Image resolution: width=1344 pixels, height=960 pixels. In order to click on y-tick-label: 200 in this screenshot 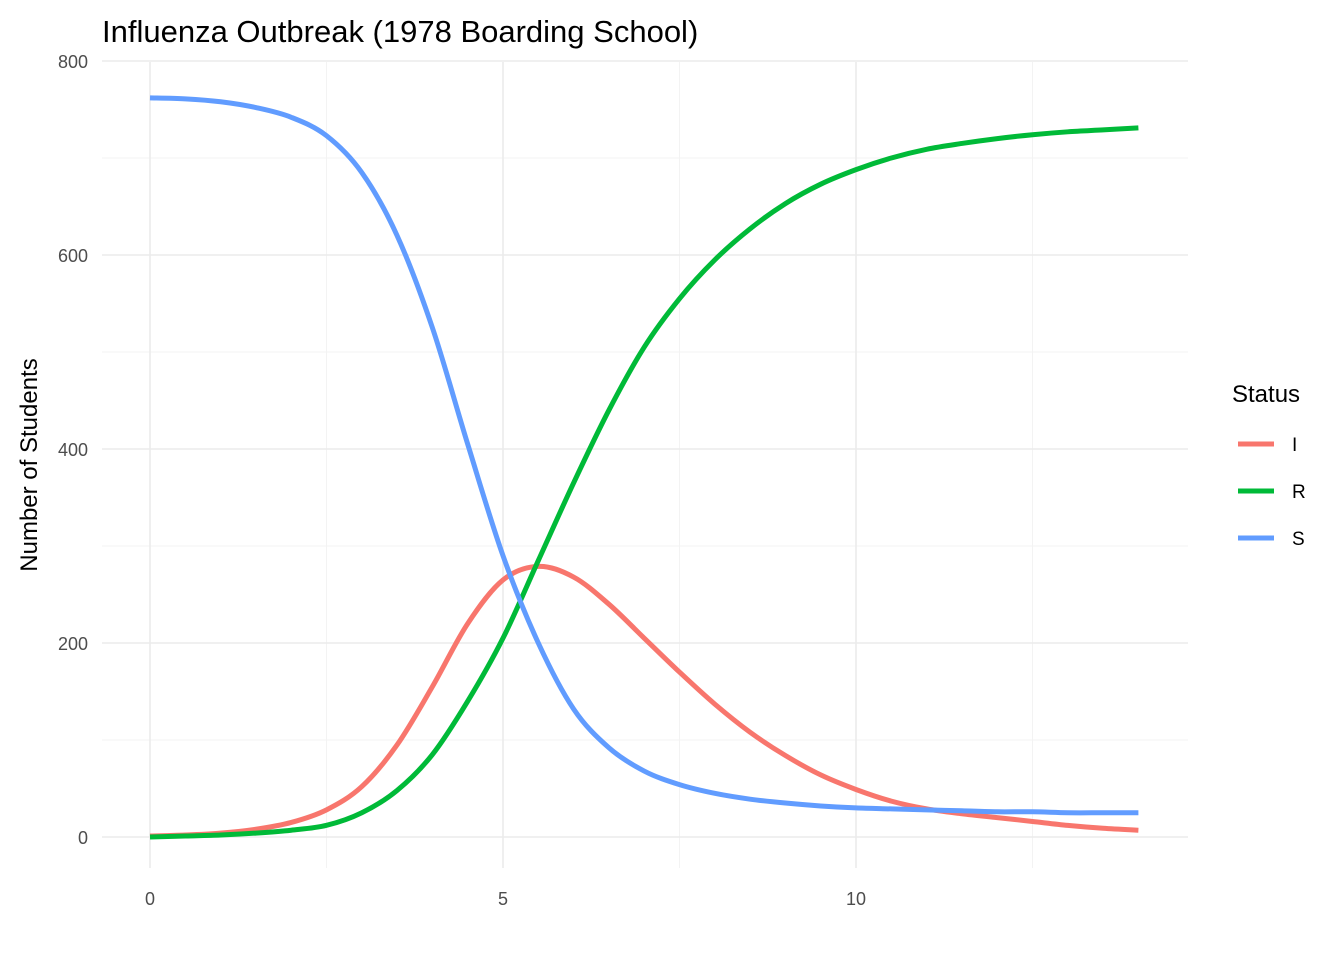, I will do `click(73, 644)`.